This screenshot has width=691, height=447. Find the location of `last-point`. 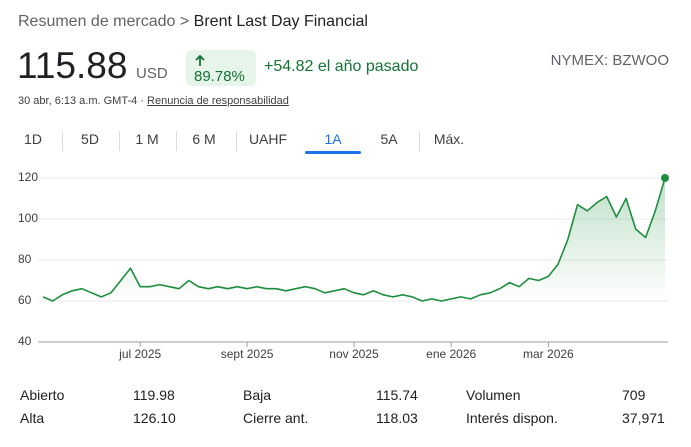

last-point is located at coordinates (665, 178).